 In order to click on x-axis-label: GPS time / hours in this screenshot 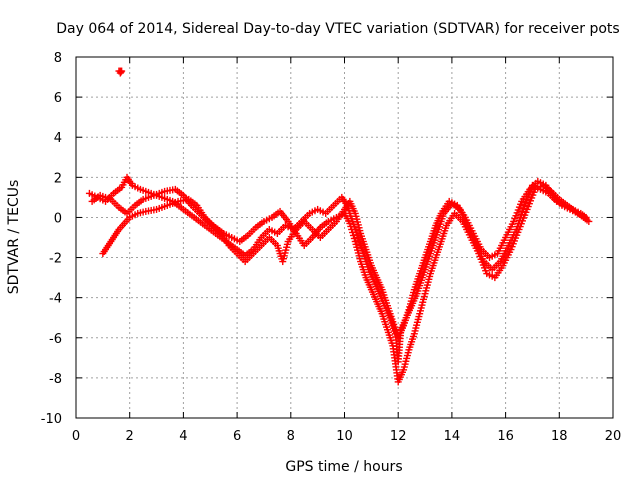, I will do `click(343, 467)`.